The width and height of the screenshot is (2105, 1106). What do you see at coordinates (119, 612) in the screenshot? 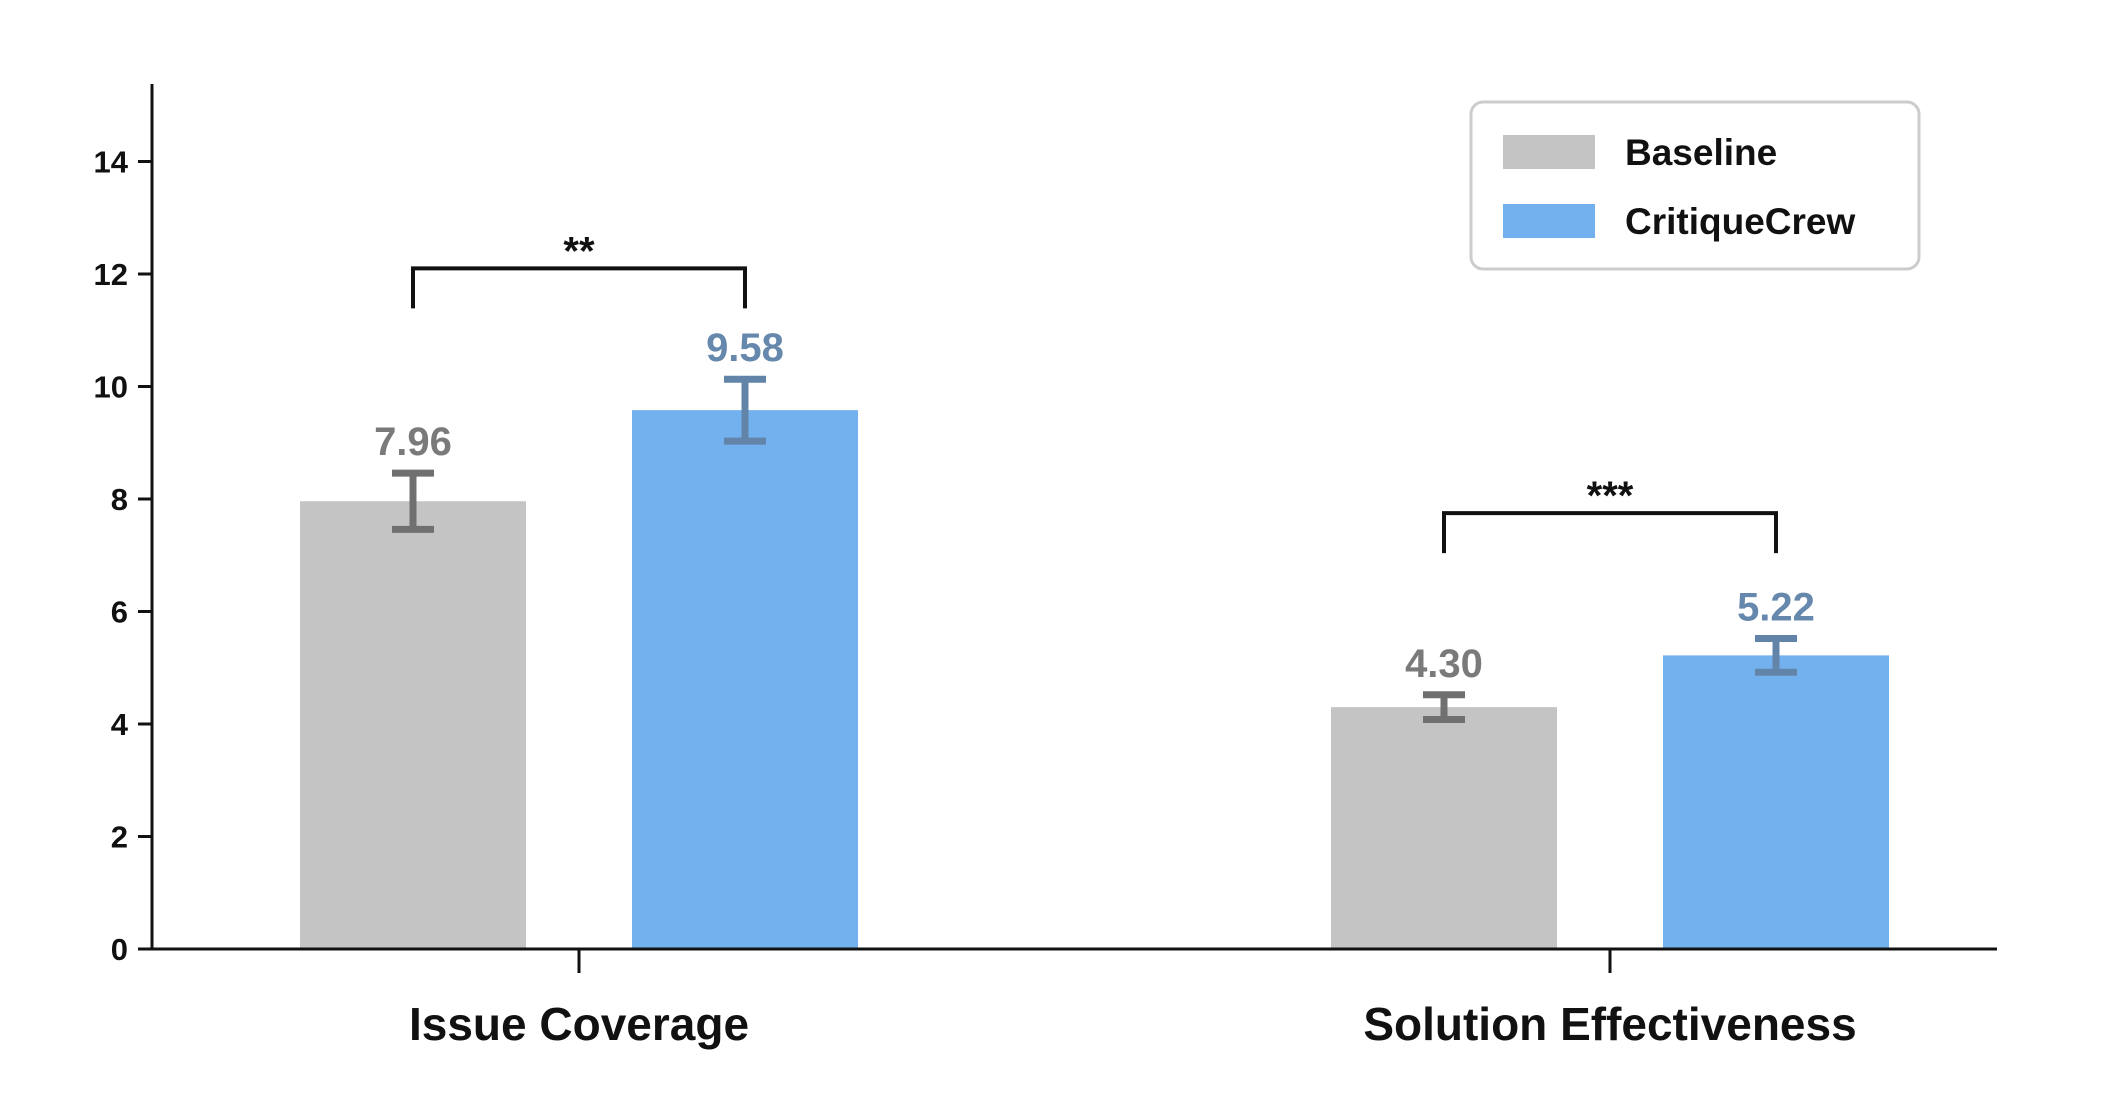
I see `y-tick-label-6: 6` at bounding box center [119, 612].